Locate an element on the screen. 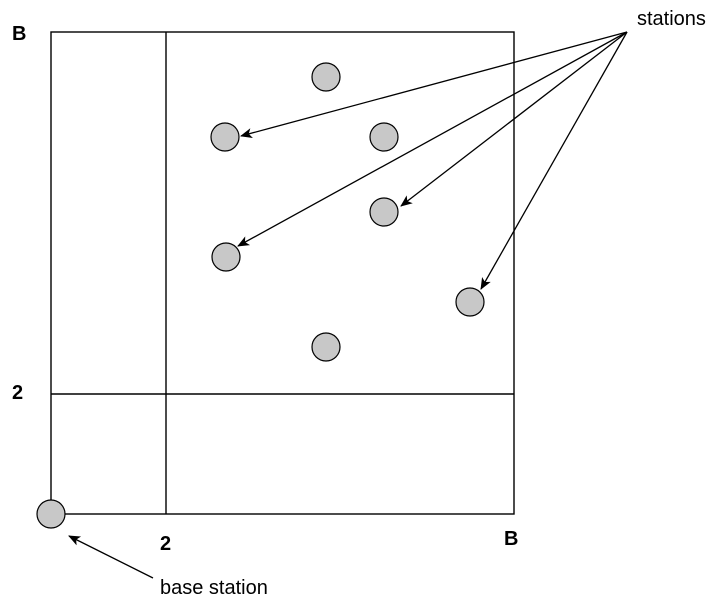 The image size is (718, 601). label-two-left: 2 is located at coordinates (17, 393).